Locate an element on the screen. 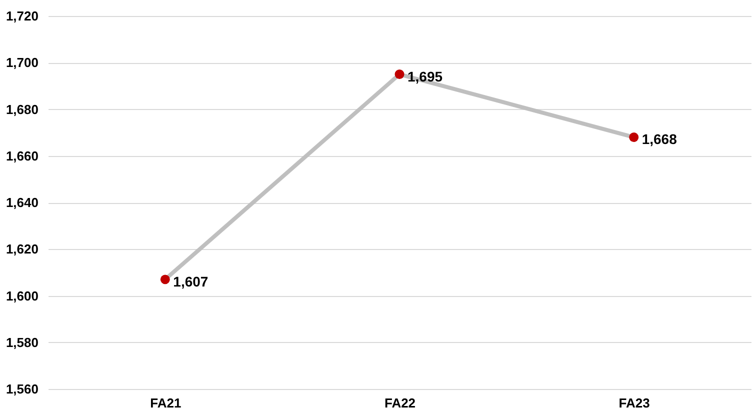  y-tick-label: 1,720 is located at coordinates (22, 16).